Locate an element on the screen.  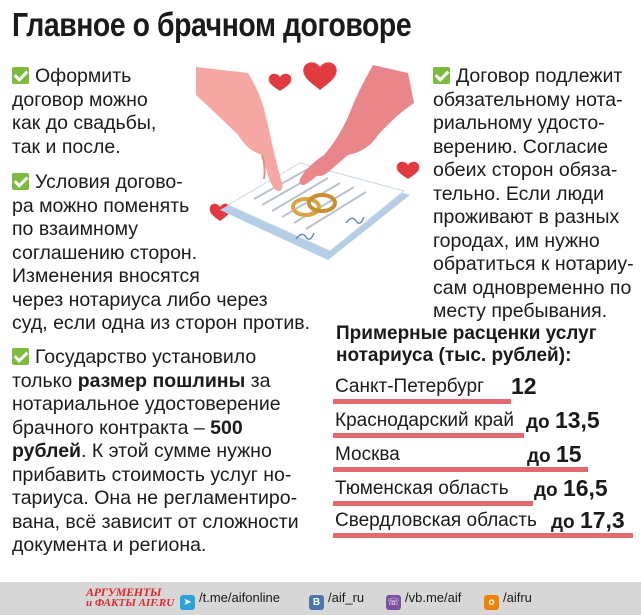
region-name: Свердловская область is located at coordinates (436, 520).